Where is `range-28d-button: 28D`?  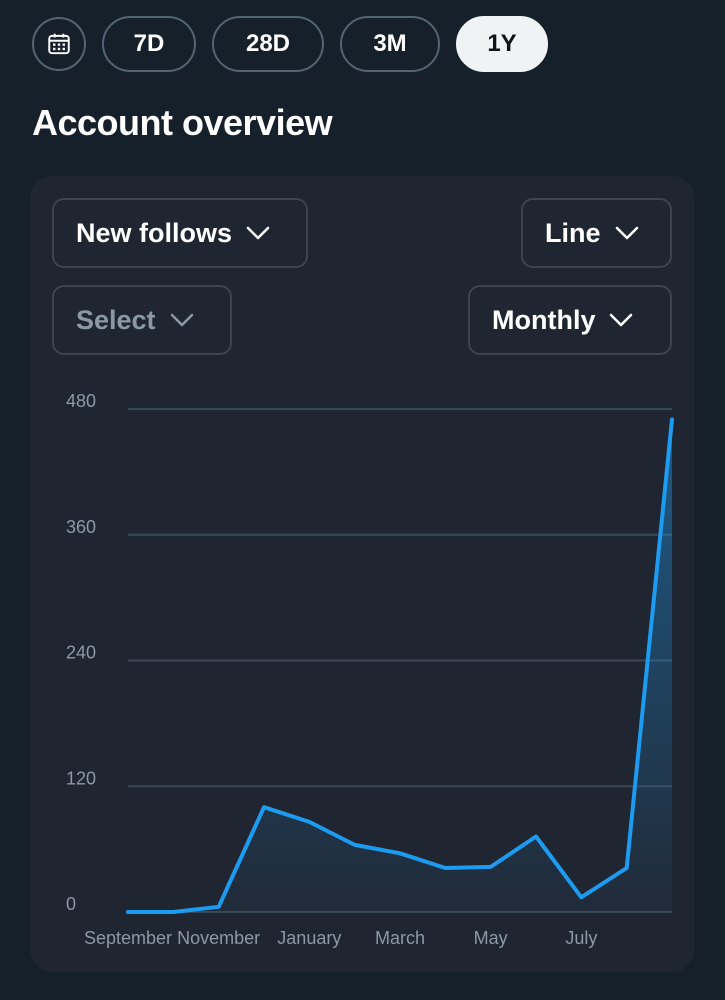 range-28d-button: 28D is located at coordinates (268, 44).